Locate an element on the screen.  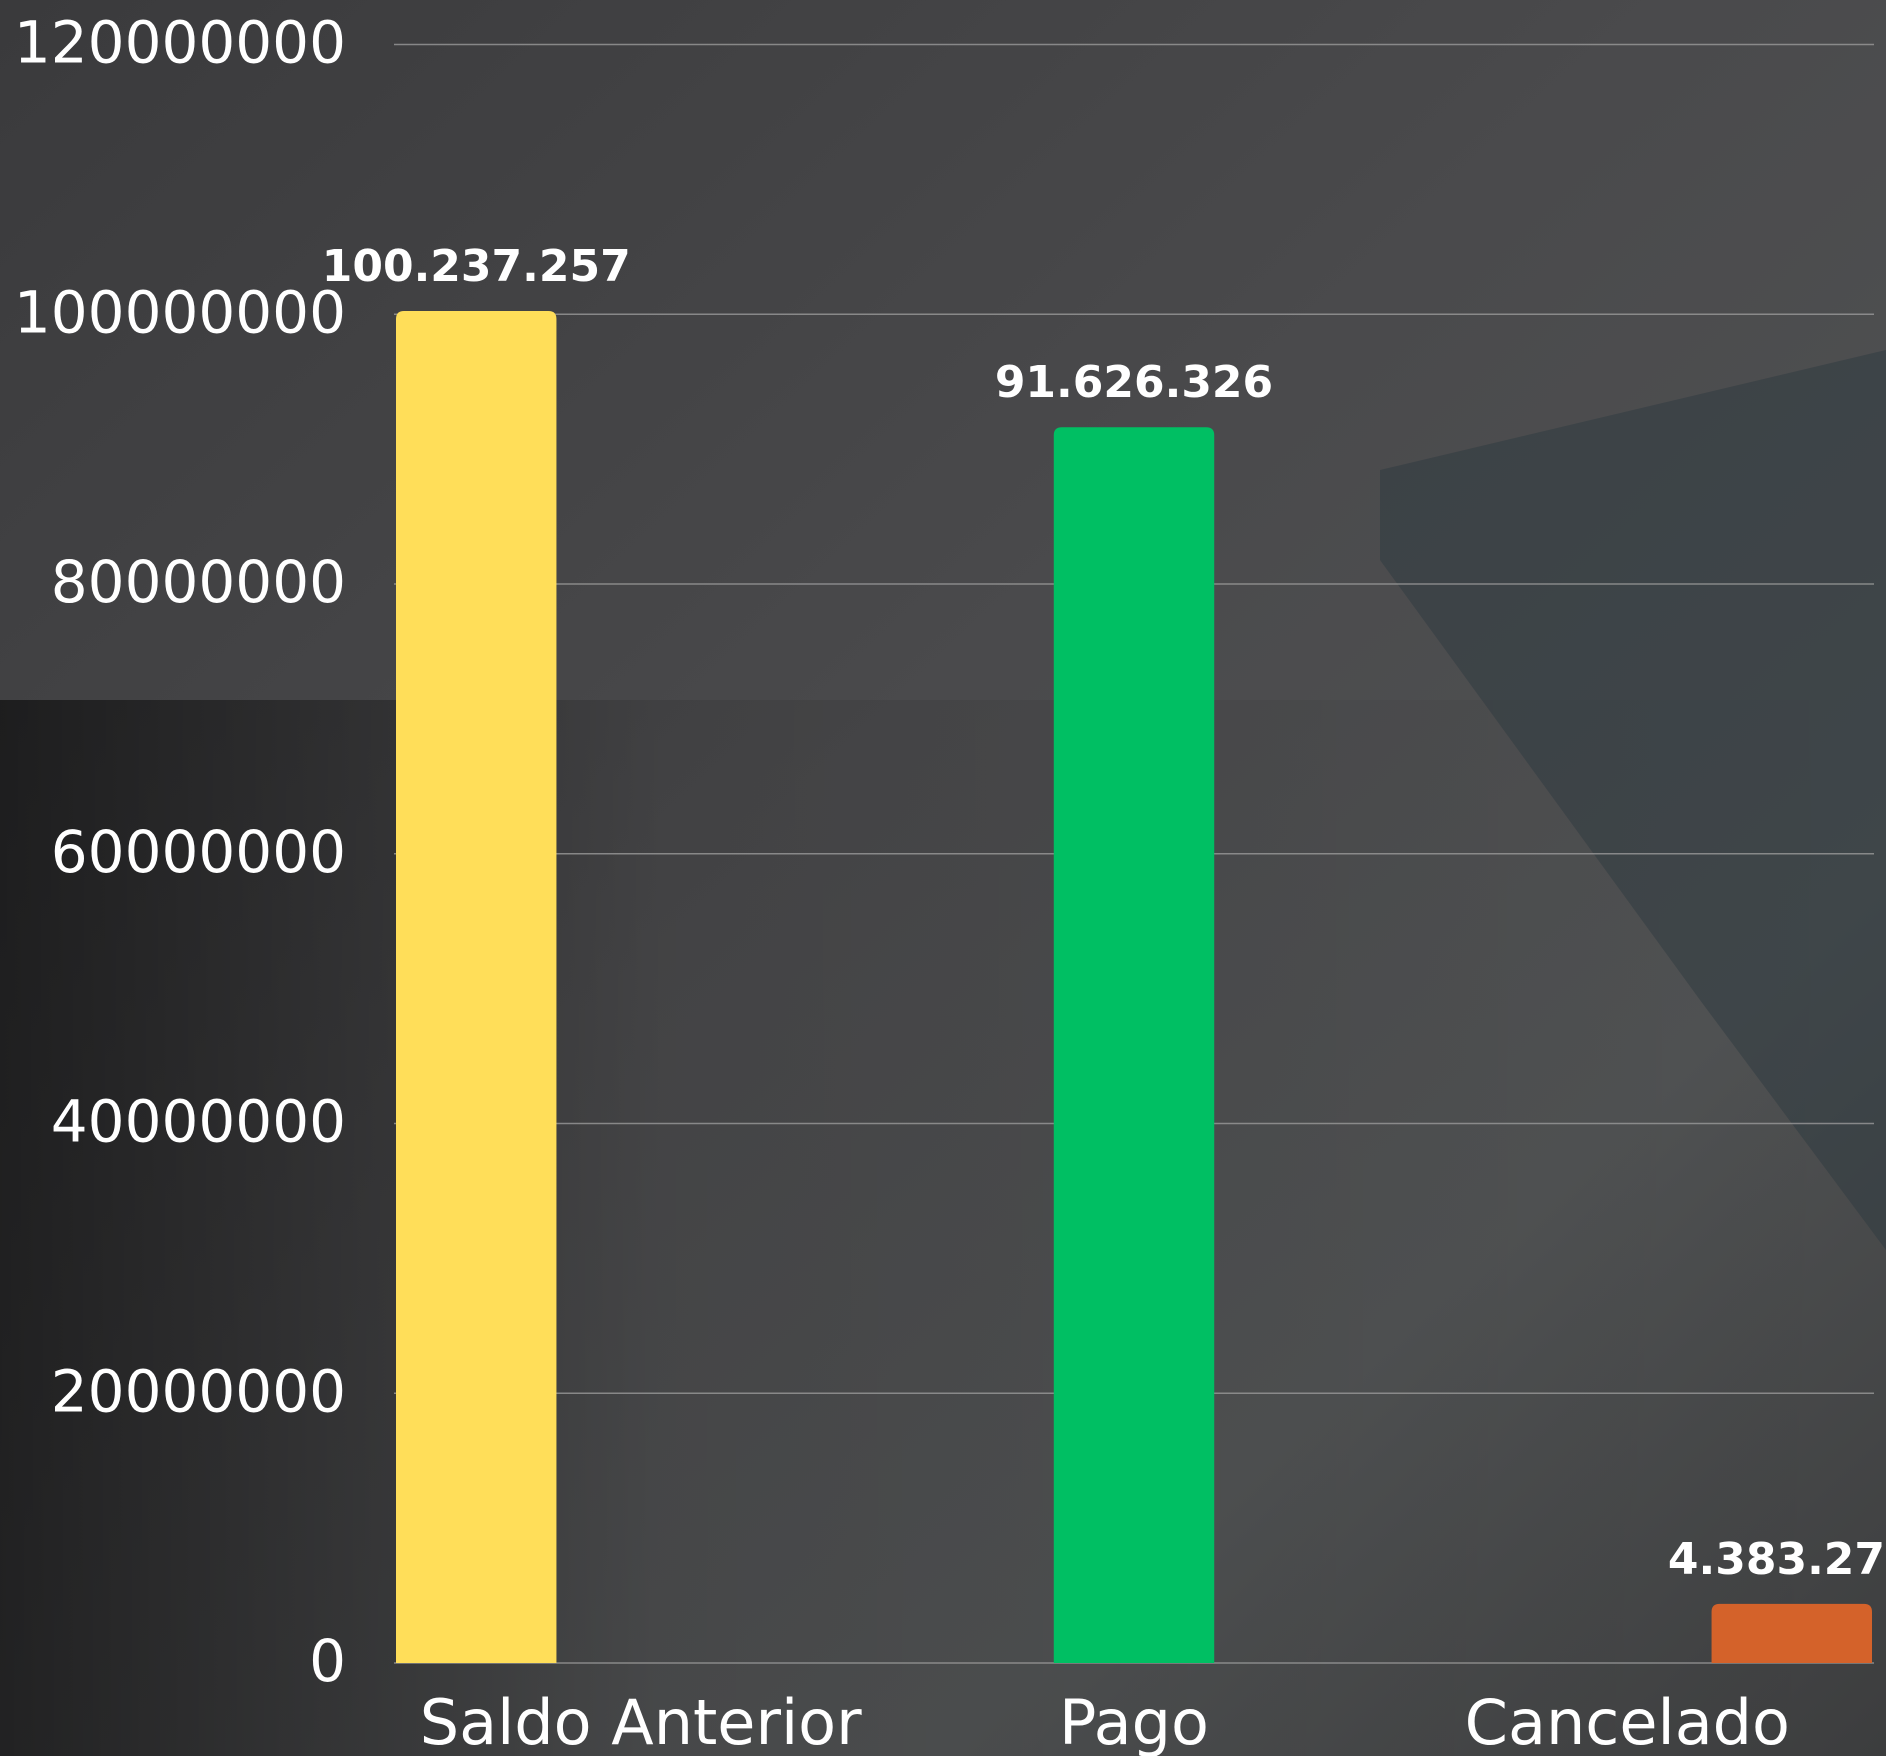
background-shape is located at coordinates (1633, 800).